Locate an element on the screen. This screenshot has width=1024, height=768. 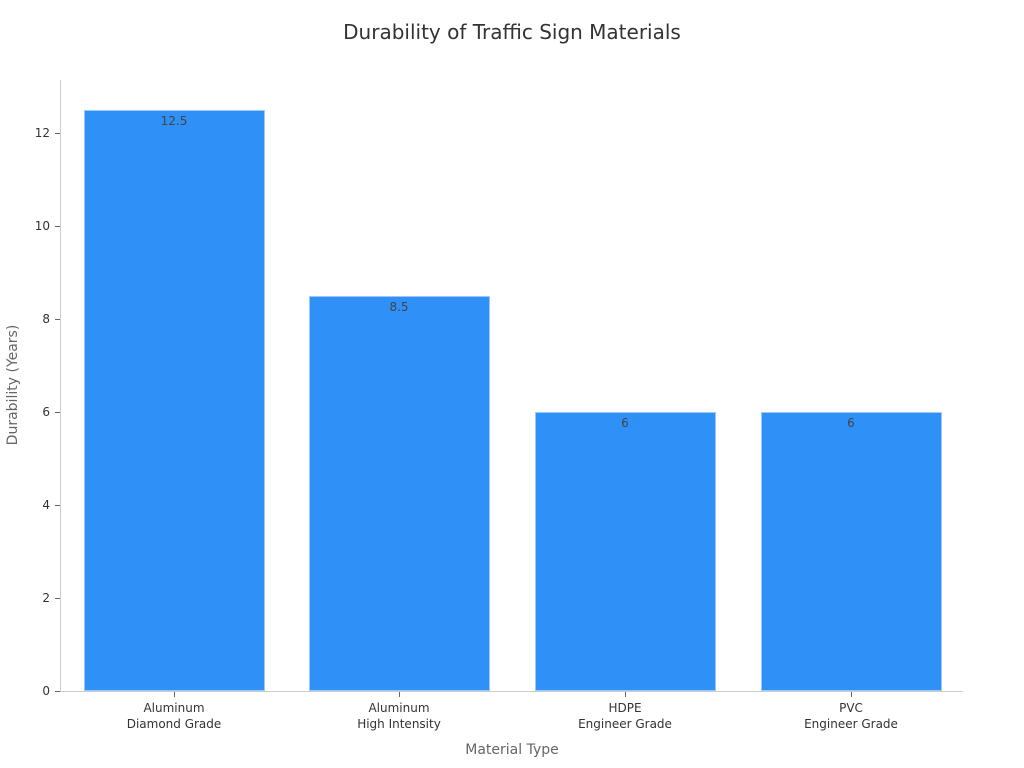
x-tick: Aluminum Diamond Grade is located at coordinates (174, 712).